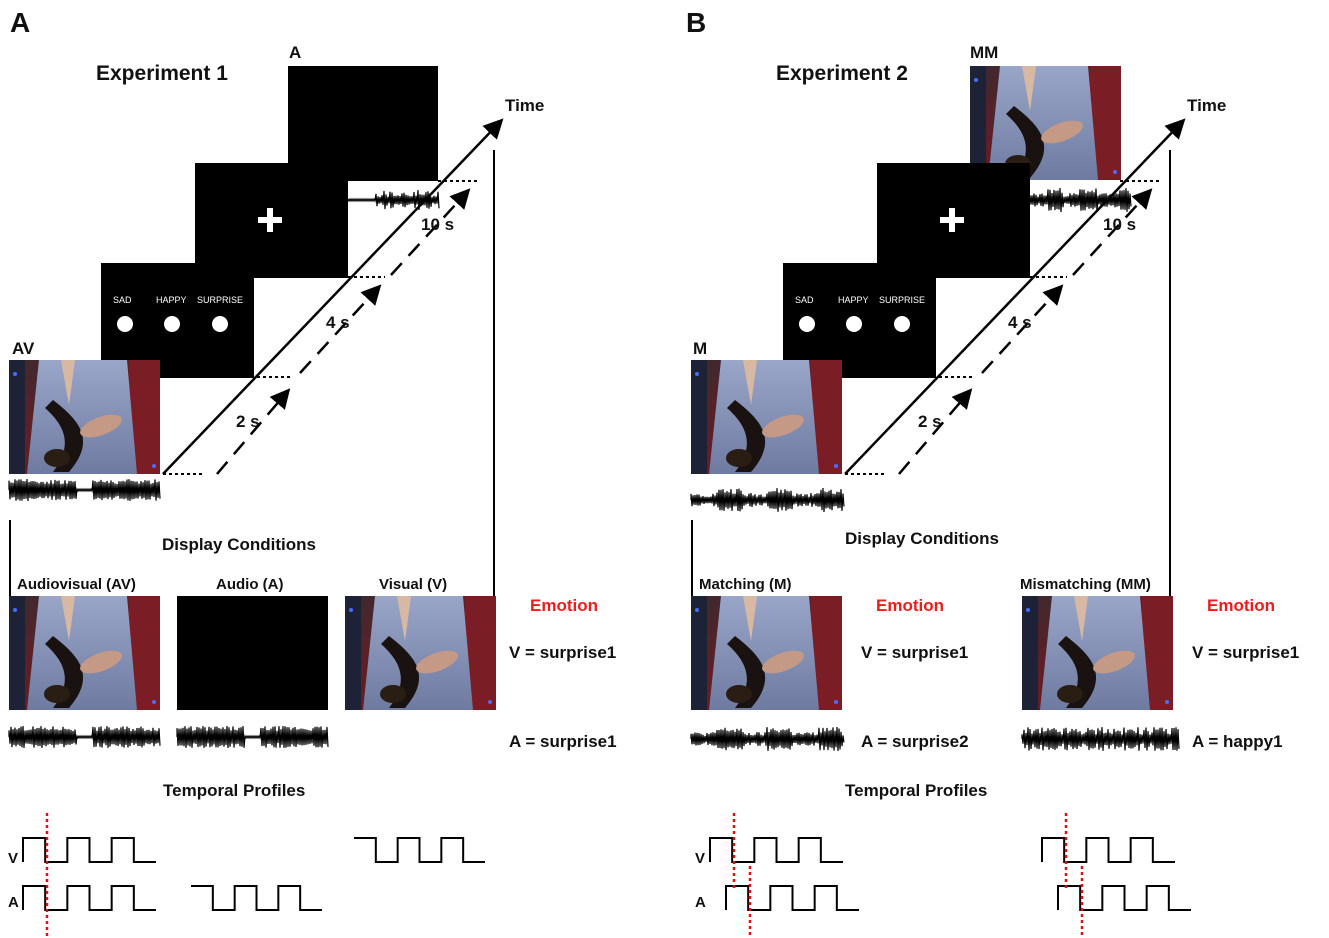  I want to click on visual-emotion-mismatching: V = surprise1, so click(1245, 652).